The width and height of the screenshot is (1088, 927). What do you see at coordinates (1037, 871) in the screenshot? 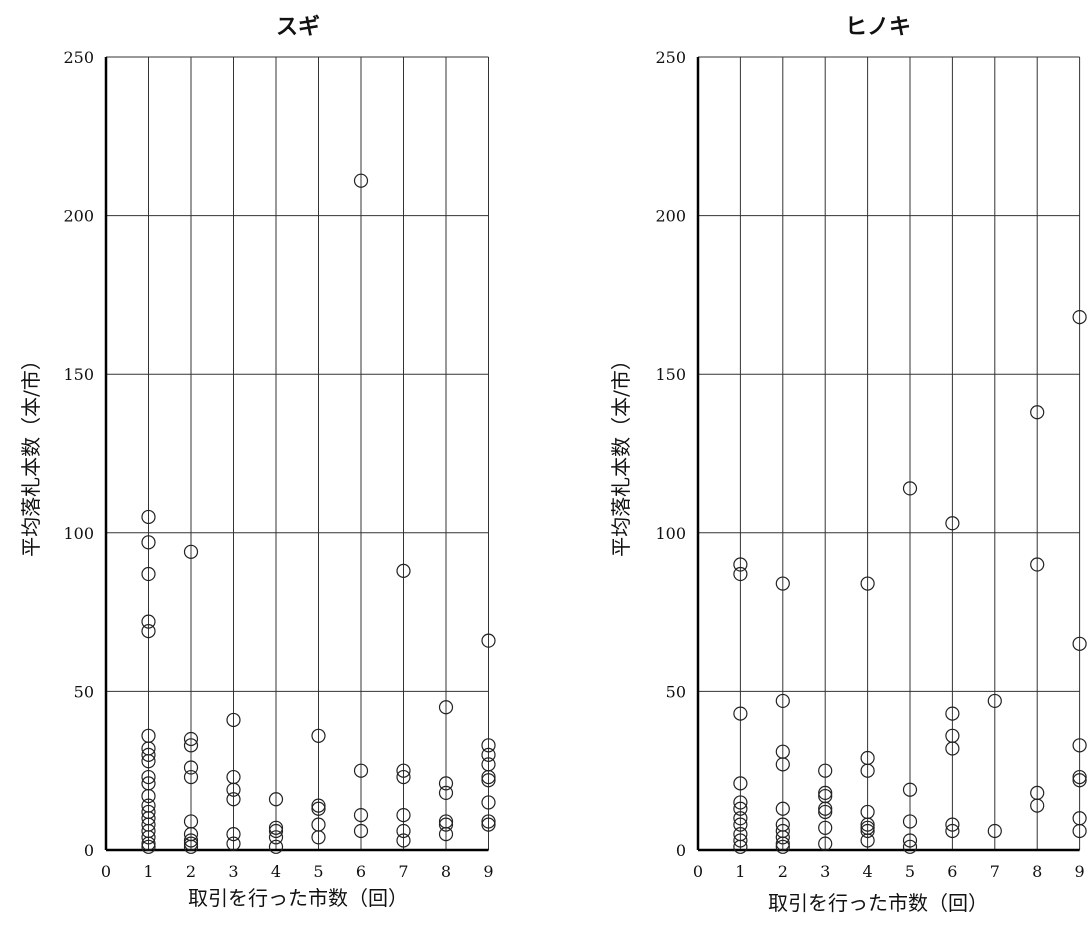
I see `x-tick-label: 8` at bounding box center [1037, 871].